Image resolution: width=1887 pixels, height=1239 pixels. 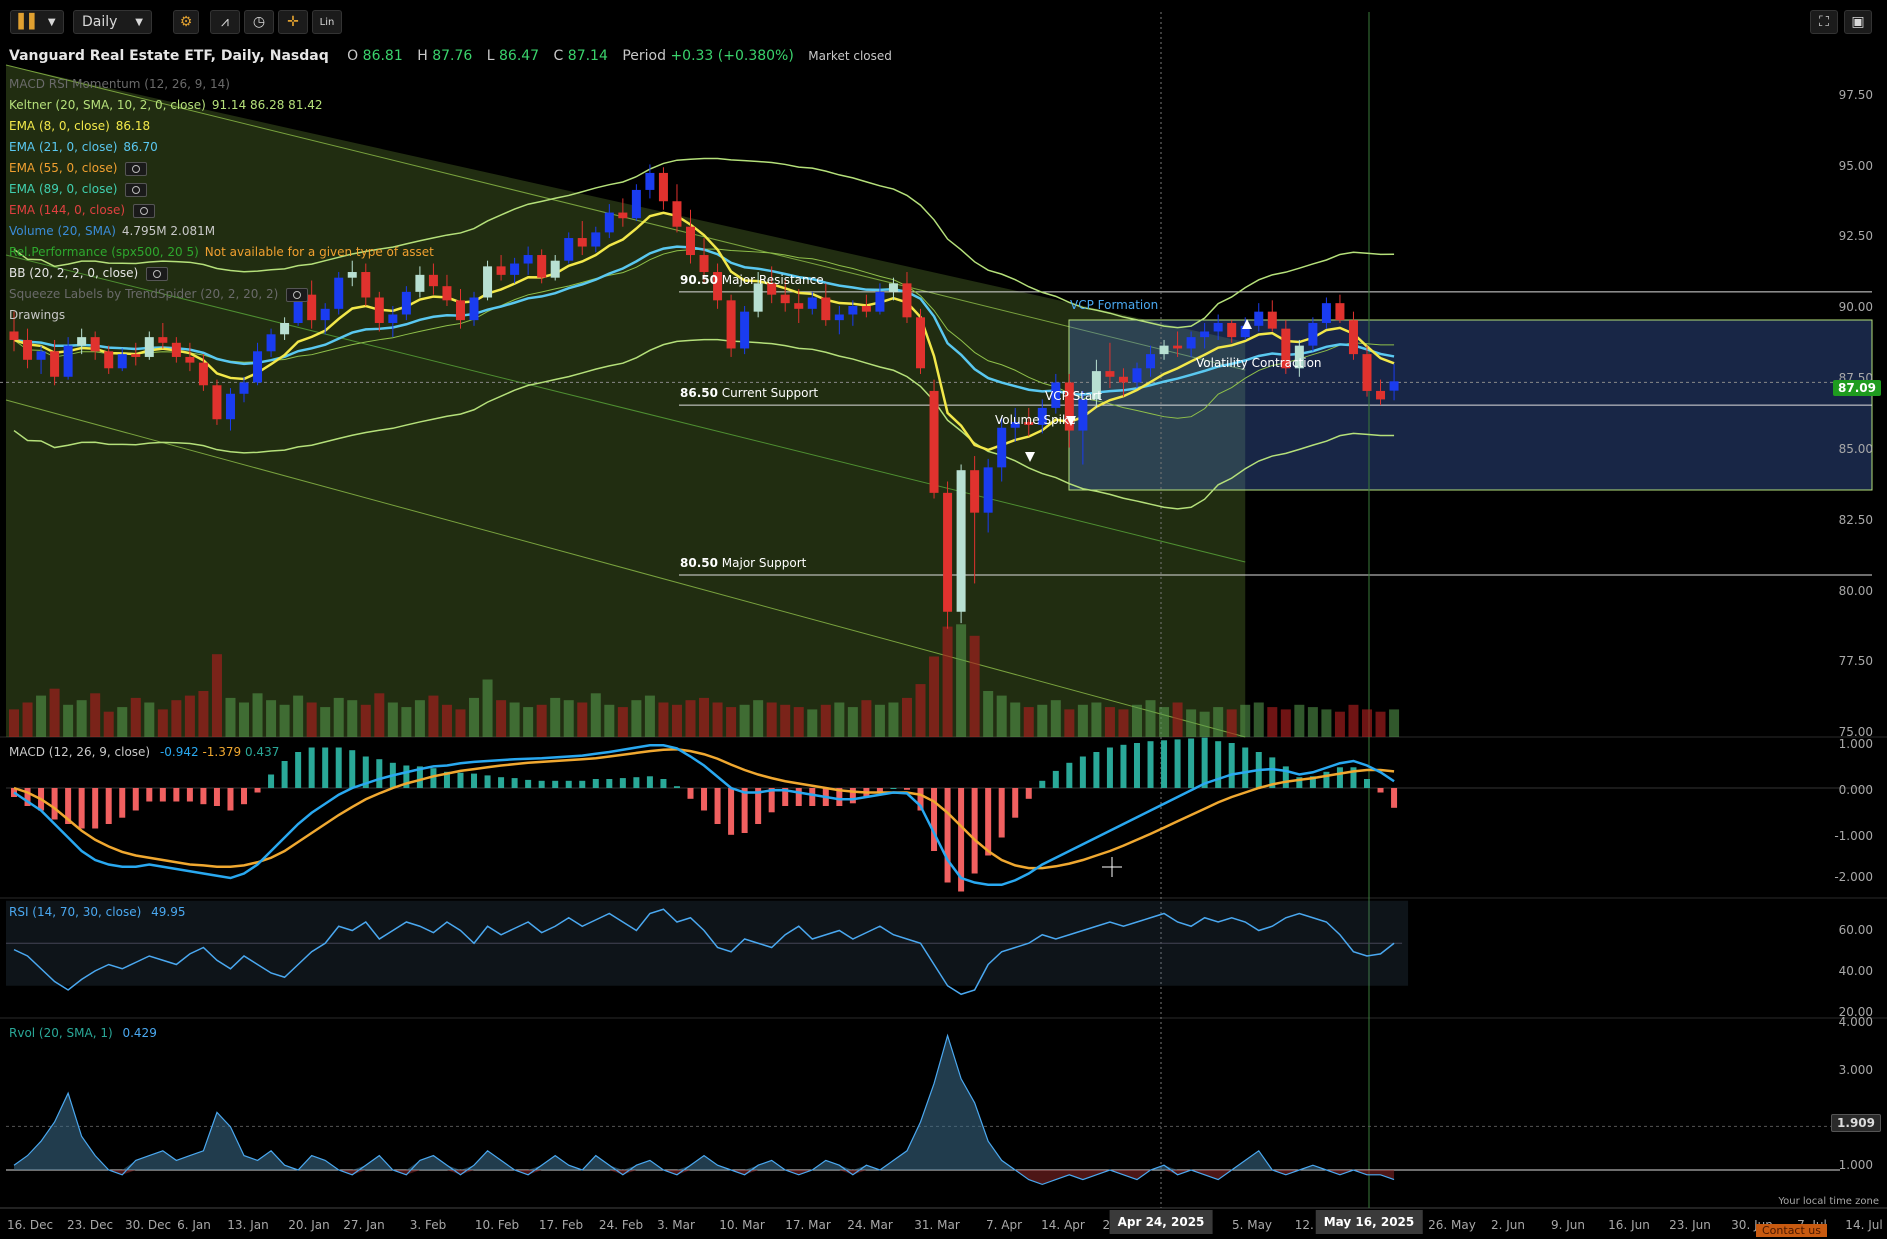 I want to click on time-tick: 5. May, so click(x=1252, y=1225).